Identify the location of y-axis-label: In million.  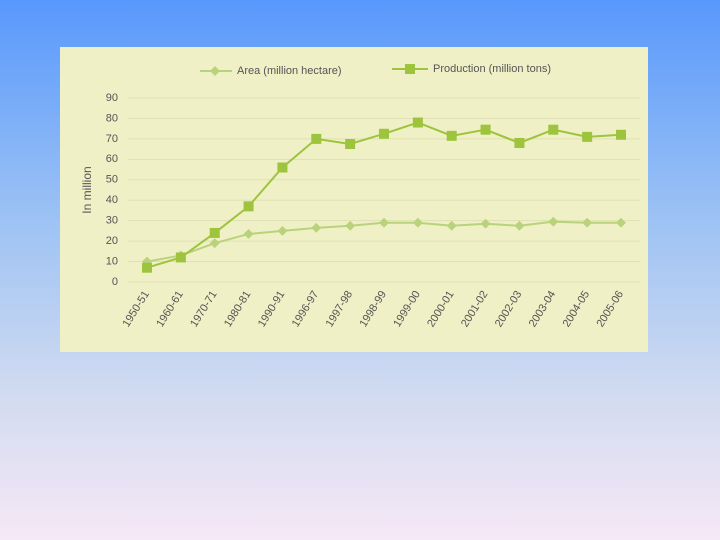
(87, 189).